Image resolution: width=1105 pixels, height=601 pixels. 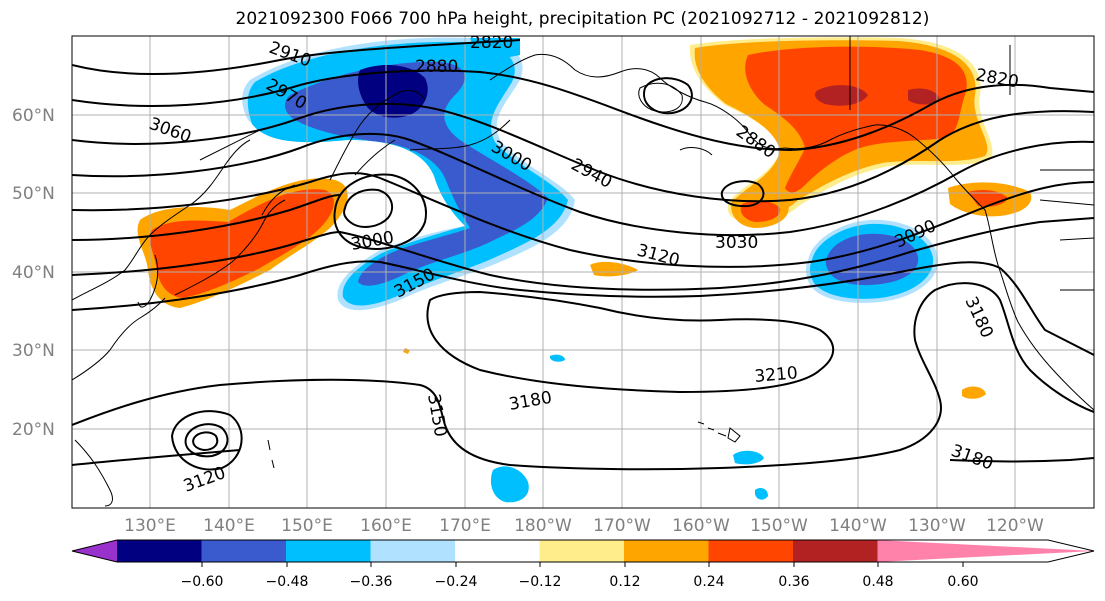 What do you see at coordinates (229, 526) in the screenshot?
I see `lon-label: 140°E` at bounding box center [229, 526].